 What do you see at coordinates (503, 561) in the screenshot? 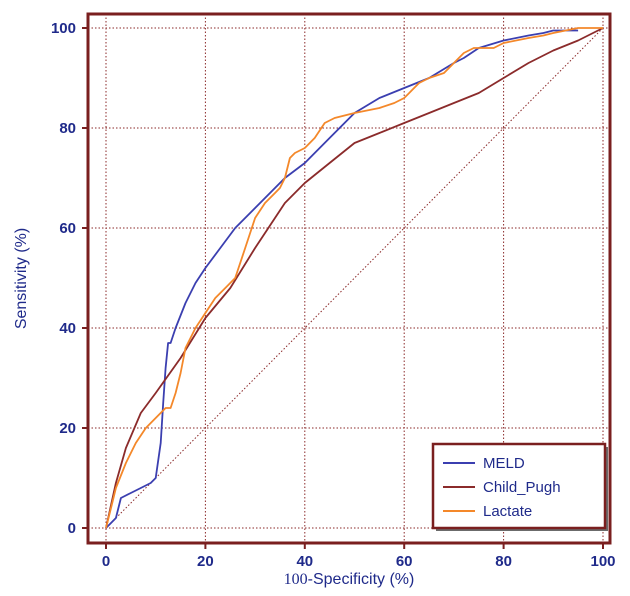
I see `x-tick-label: 80` at bounding box center [503, 561].